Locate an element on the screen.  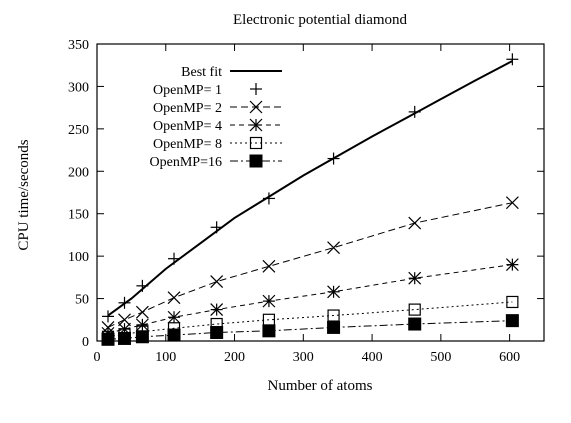
y-tick-label: 350 is located at coordinates (78, 45).